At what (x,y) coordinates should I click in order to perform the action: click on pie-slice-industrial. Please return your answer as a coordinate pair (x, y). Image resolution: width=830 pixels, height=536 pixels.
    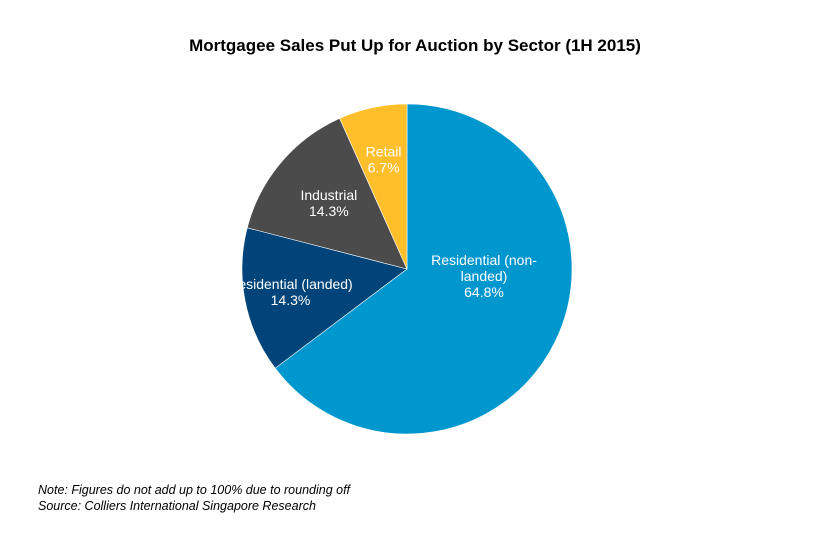
    Looking at the image, I should click on (327, 193).